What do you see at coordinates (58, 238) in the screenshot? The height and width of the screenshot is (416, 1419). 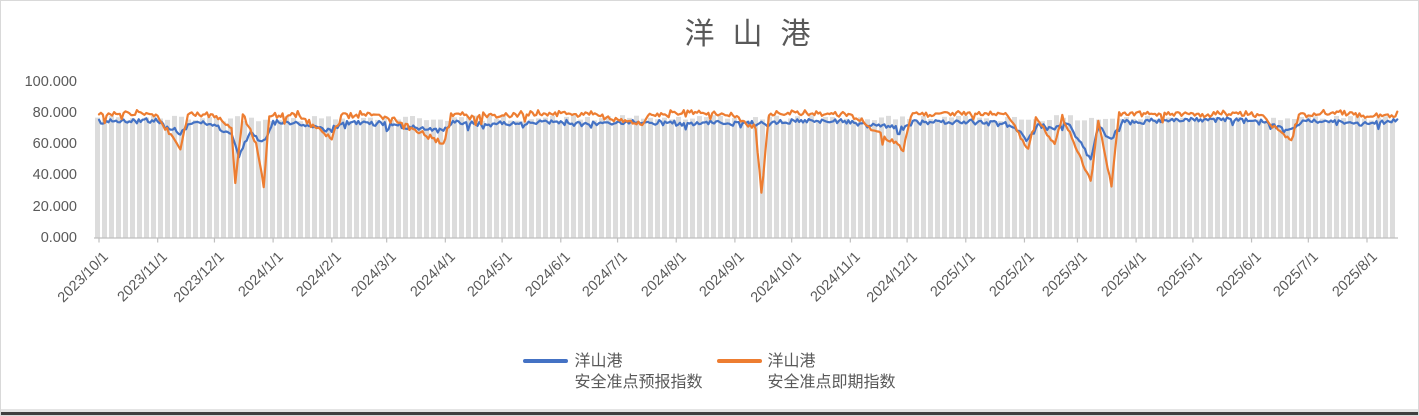 I see `y-axis-label: 0.000` at bounding box center [58, 238].